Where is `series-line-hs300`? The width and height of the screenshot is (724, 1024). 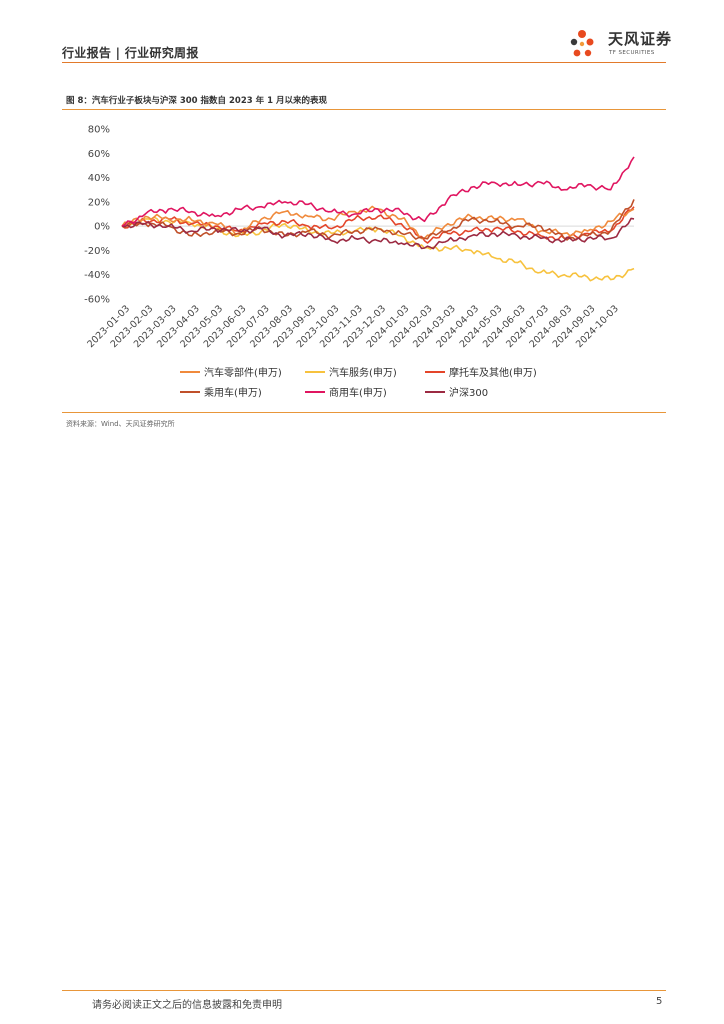
series-line-hs300 is located at coordinates (378, 233).